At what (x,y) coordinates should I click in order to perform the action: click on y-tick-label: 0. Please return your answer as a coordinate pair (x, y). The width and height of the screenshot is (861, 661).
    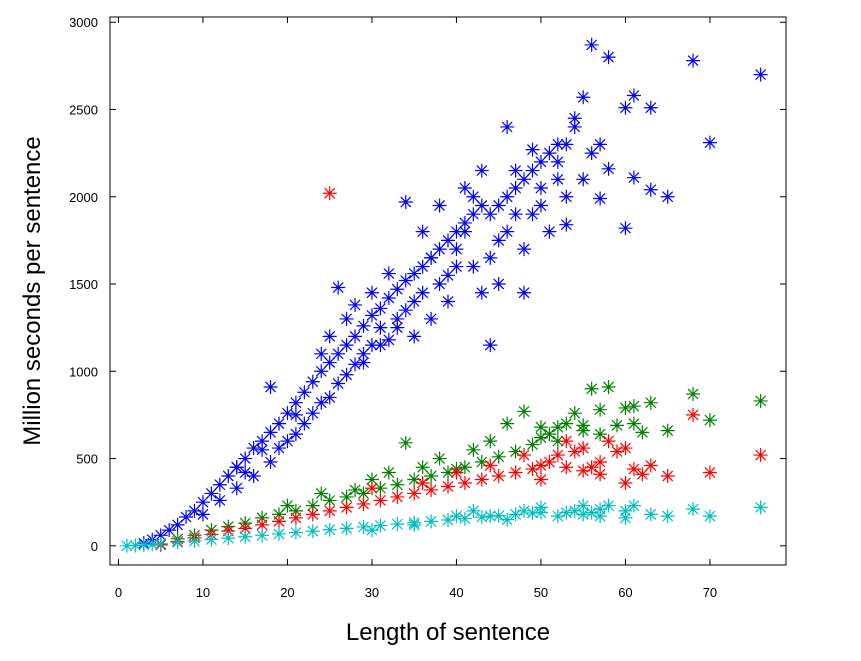
    Looking at the image, I should click on (94, 546).